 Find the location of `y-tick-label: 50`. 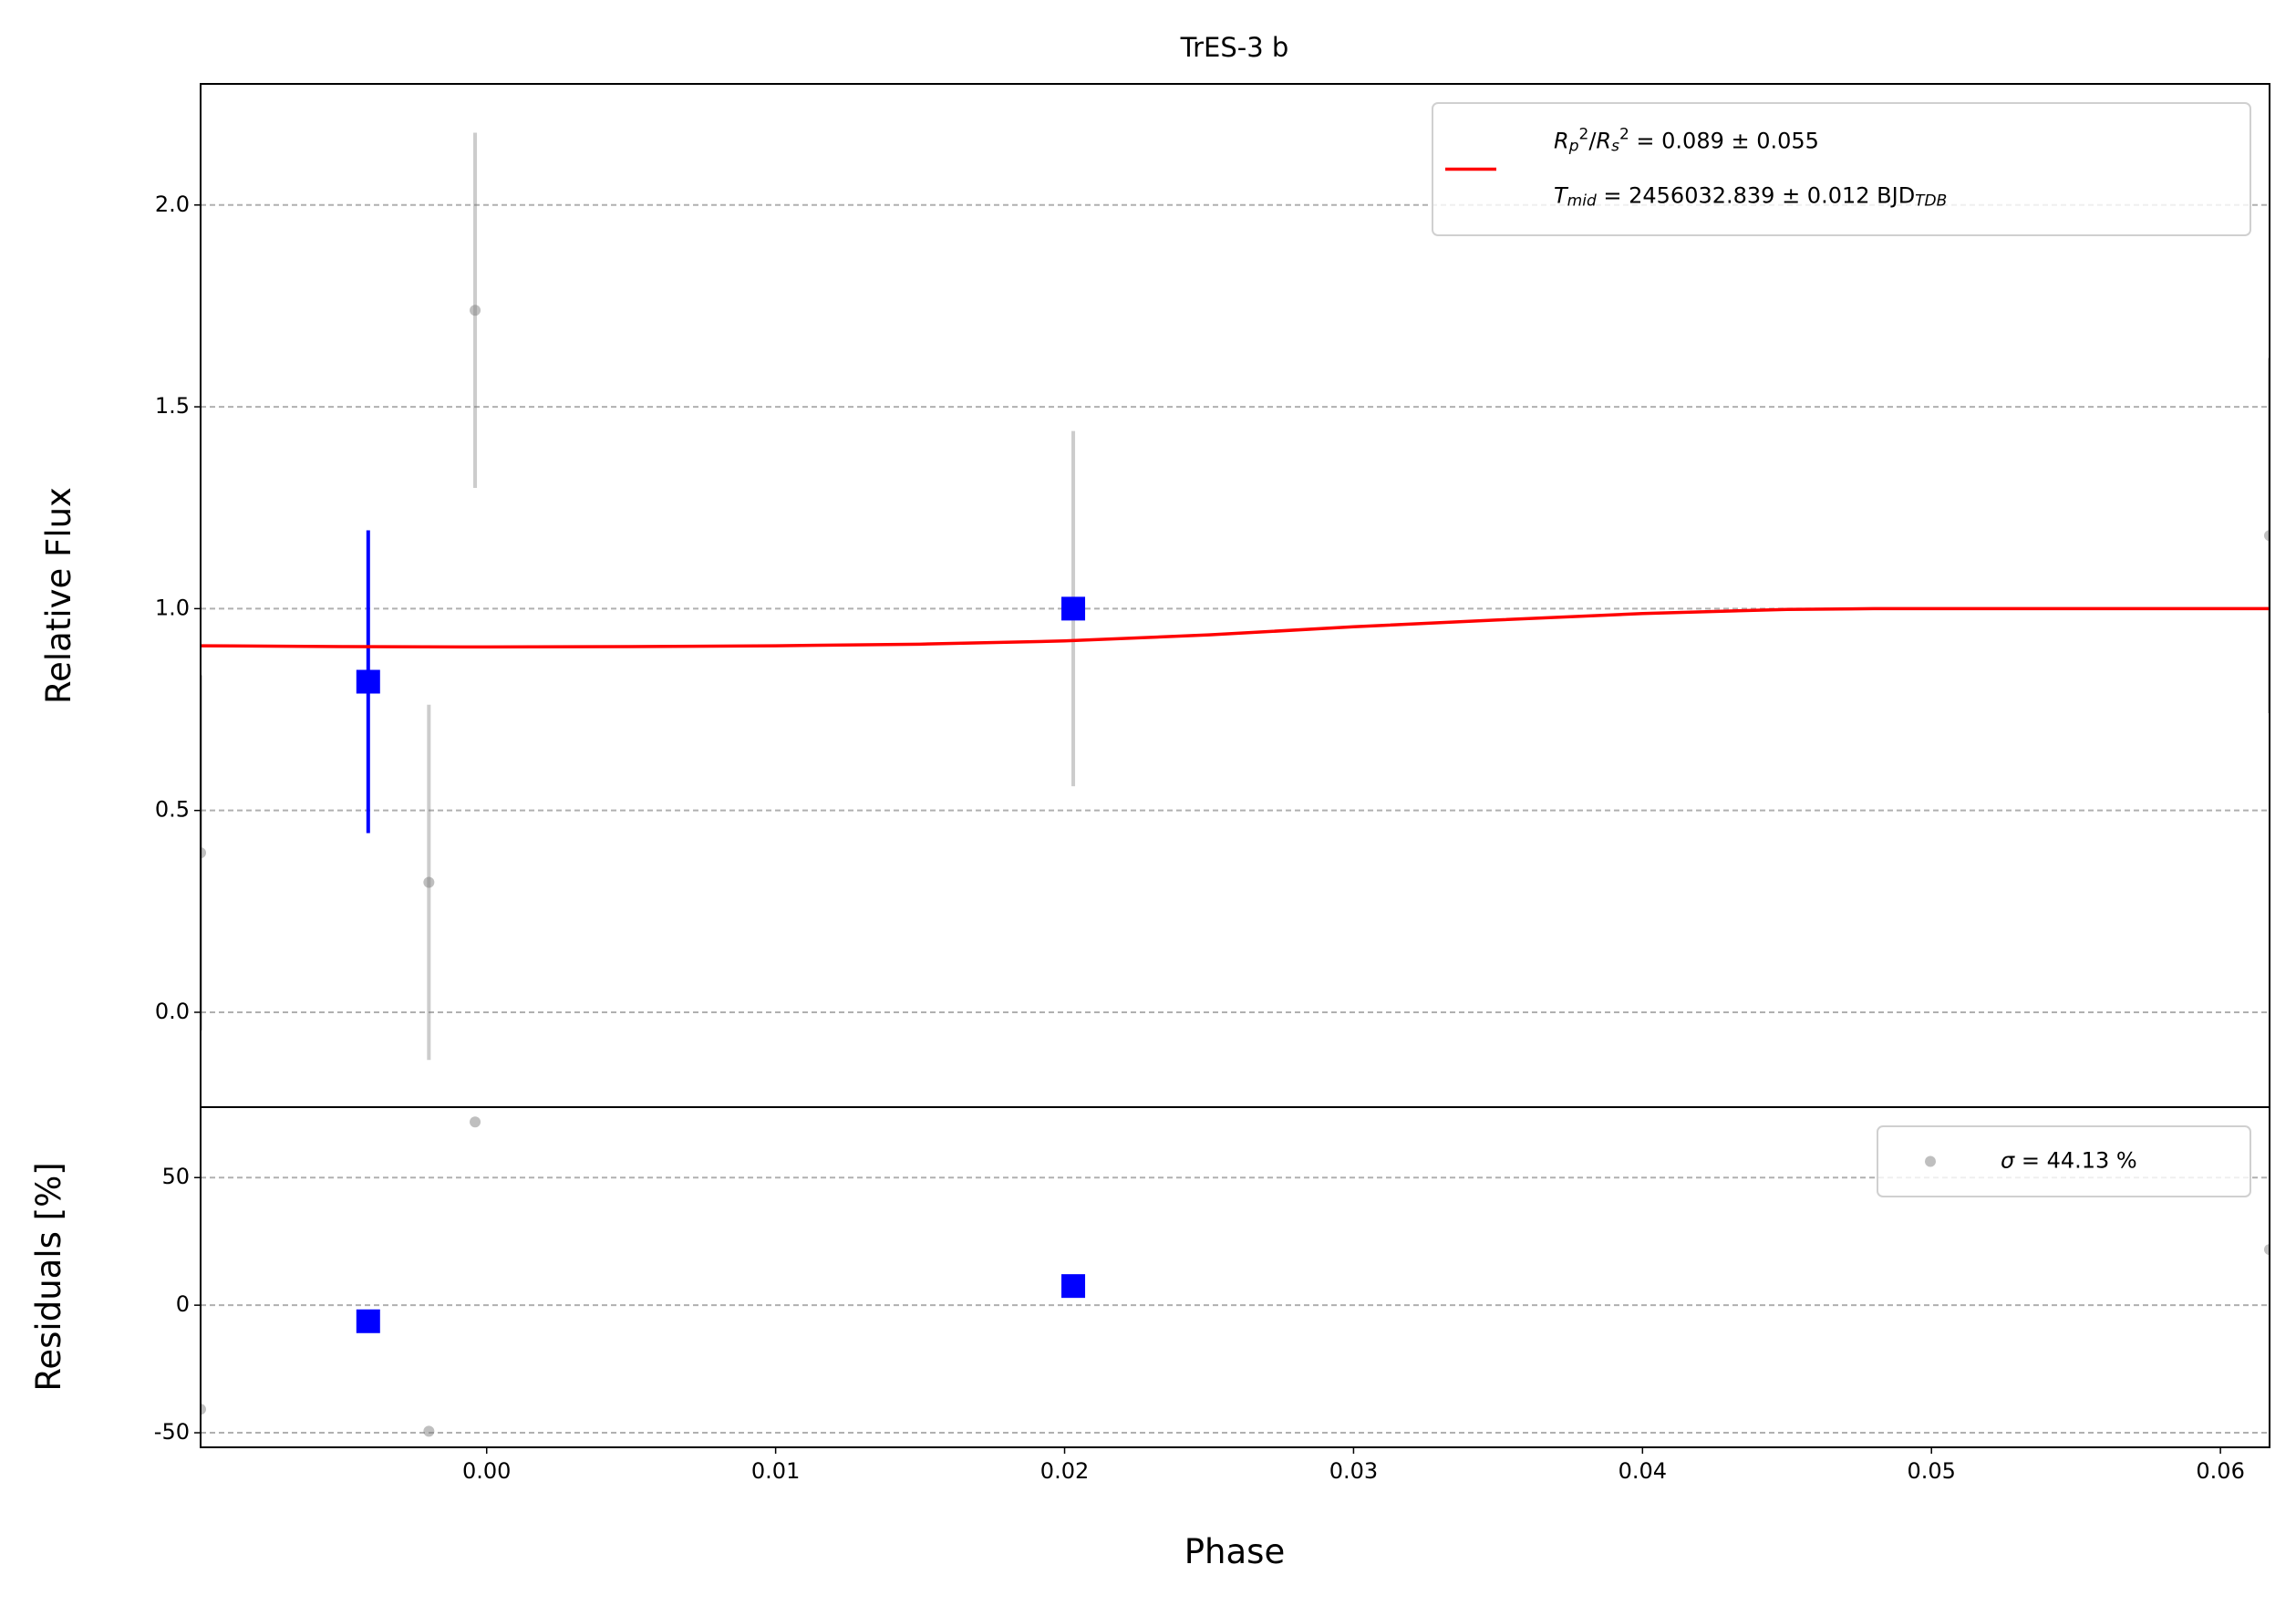

y-tick-label: 50 is located at coordinates (175, 1176).